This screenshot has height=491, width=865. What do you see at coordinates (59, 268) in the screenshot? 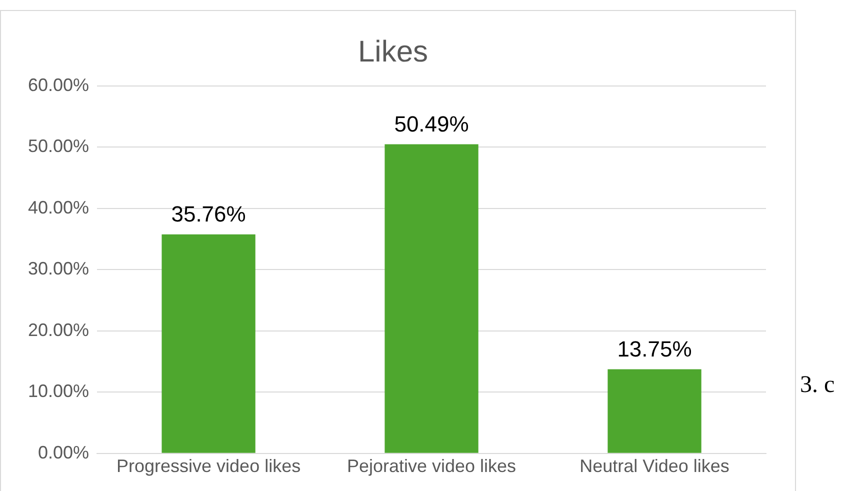
I see `y-tick-label: 30.00%` at bounding box center [59, 268].